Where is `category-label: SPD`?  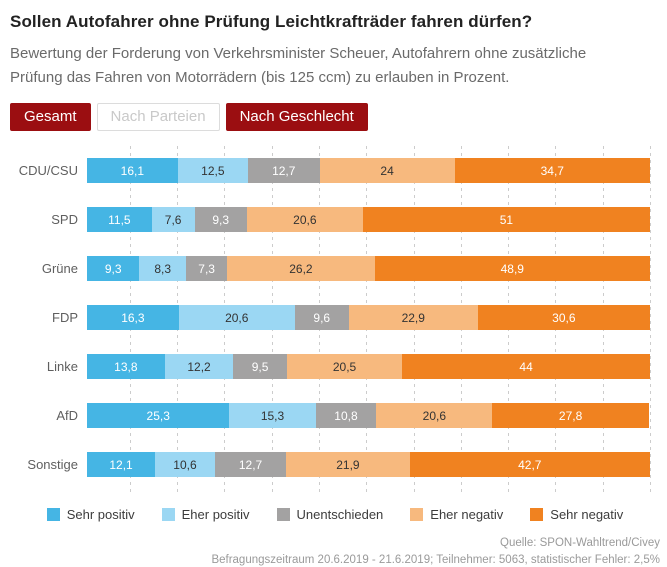 category-label: SPD is located at coordinates (64, 219).